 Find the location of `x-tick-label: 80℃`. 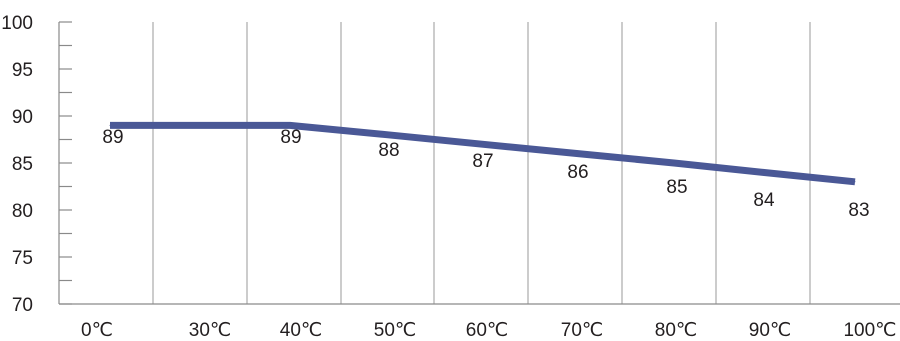

x-tick-label: 80℃ is located at coordinates (676, 330).